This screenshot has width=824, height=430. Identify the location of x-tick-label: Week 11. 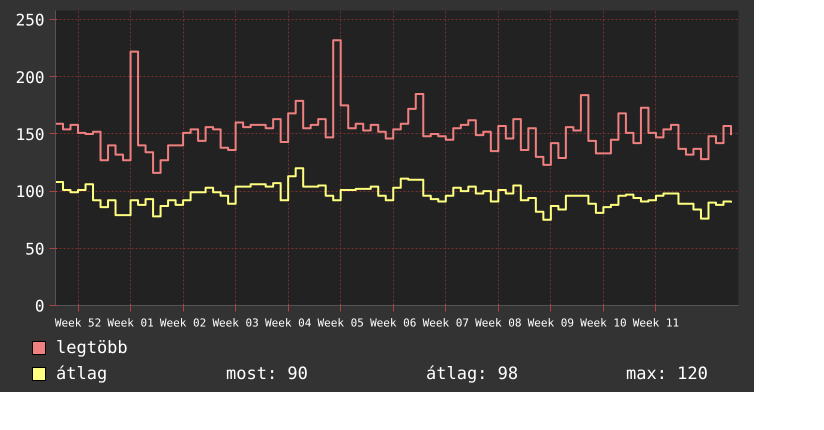
(656, 323).